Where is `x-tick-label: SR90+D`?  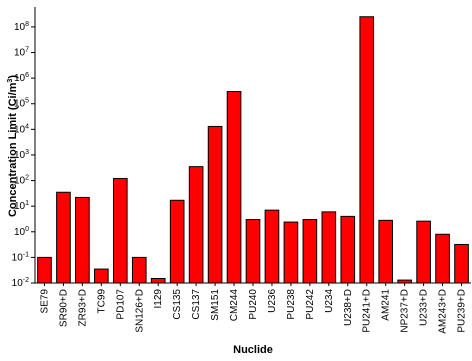 x-tick-label: SR90+D is located at coordinates (63, 308).